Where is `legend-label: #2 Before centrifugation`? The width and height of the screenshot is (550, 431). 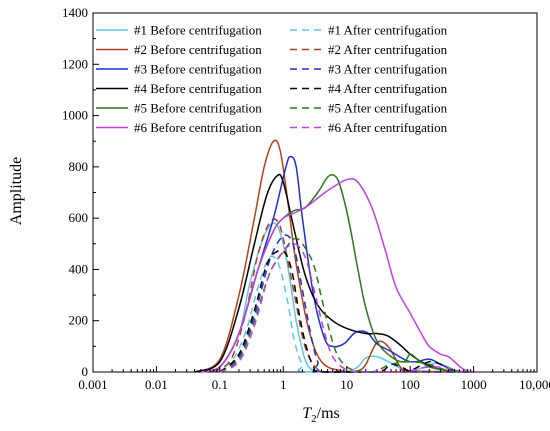
legend-label: #2 Before centrifugation is located at coordinates (198, 49).